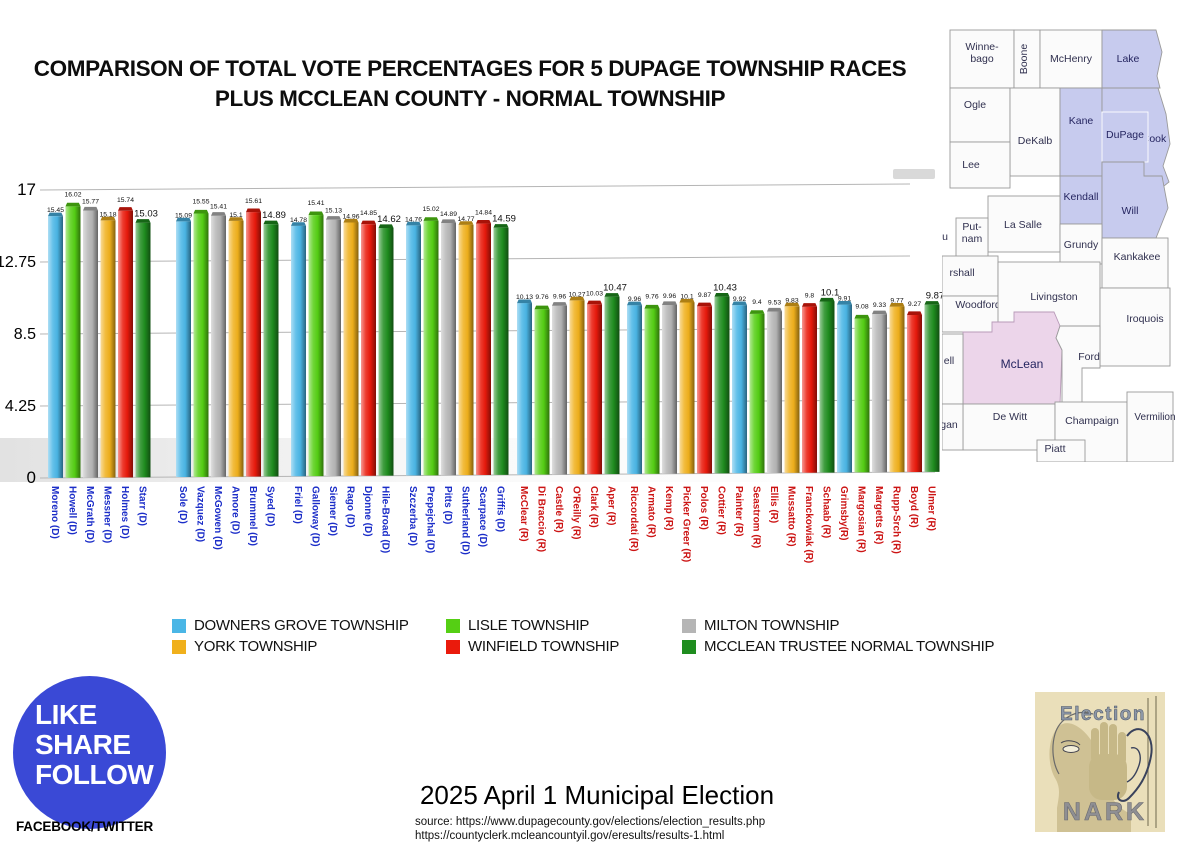 Image resolution: width=1200 pixels, height=848 pixels. I want to click on face-outline, so click(1073, 743).